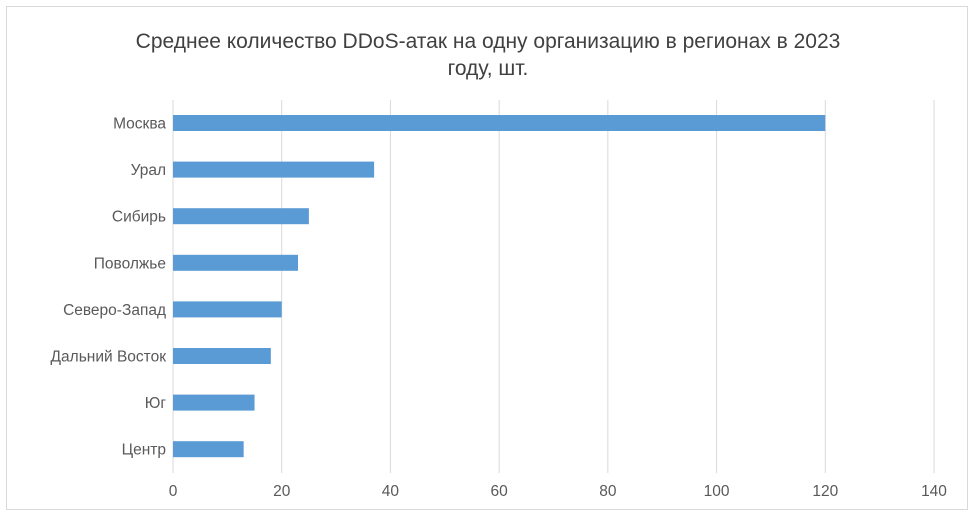 The height and width of the screenshot is (518, 976). I want to click on category-label: Поволжье, so click(130, 263).